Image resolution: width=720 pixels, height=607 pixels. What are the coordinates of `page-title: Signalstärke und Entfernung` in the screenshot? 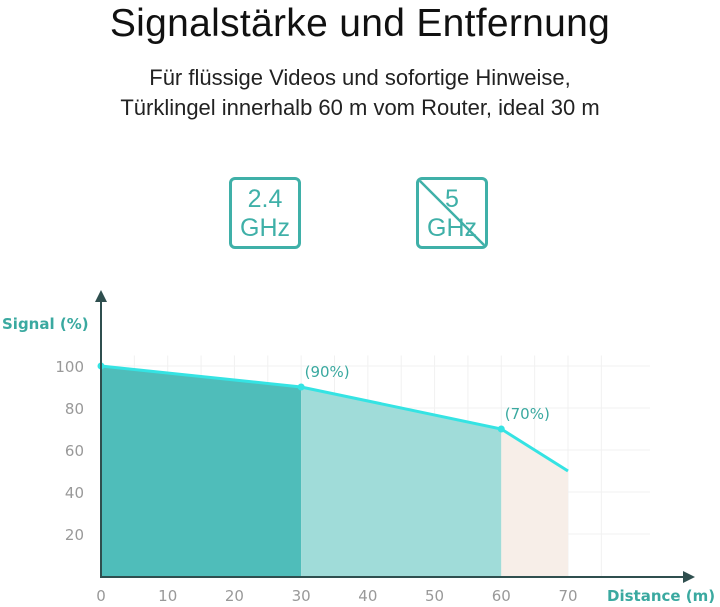 It's located at (360, 23).